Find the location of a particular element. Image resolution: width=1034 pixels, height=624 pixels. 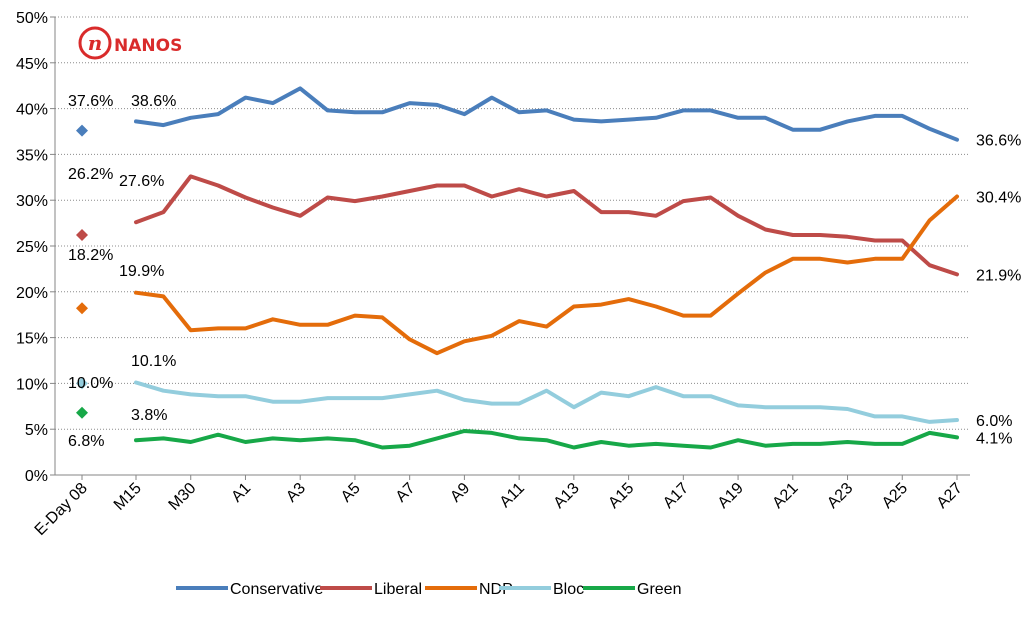

x-tick-label: A17 is located at coordinates (676, 496).